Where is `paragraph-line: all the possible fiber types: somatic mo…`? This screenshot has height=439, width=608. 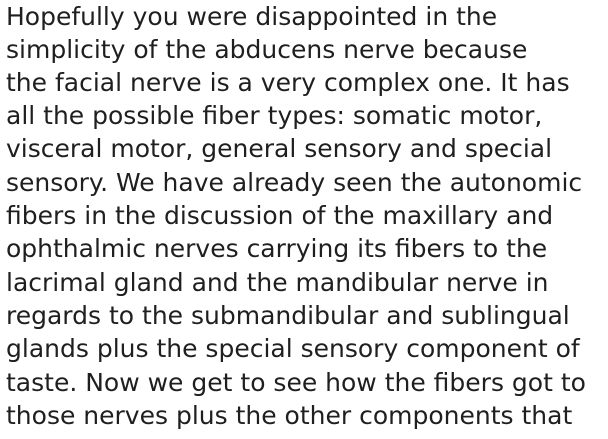 paragraph-line: all the possible fiber types: somatic mo… is located at coordinates (274, 115).